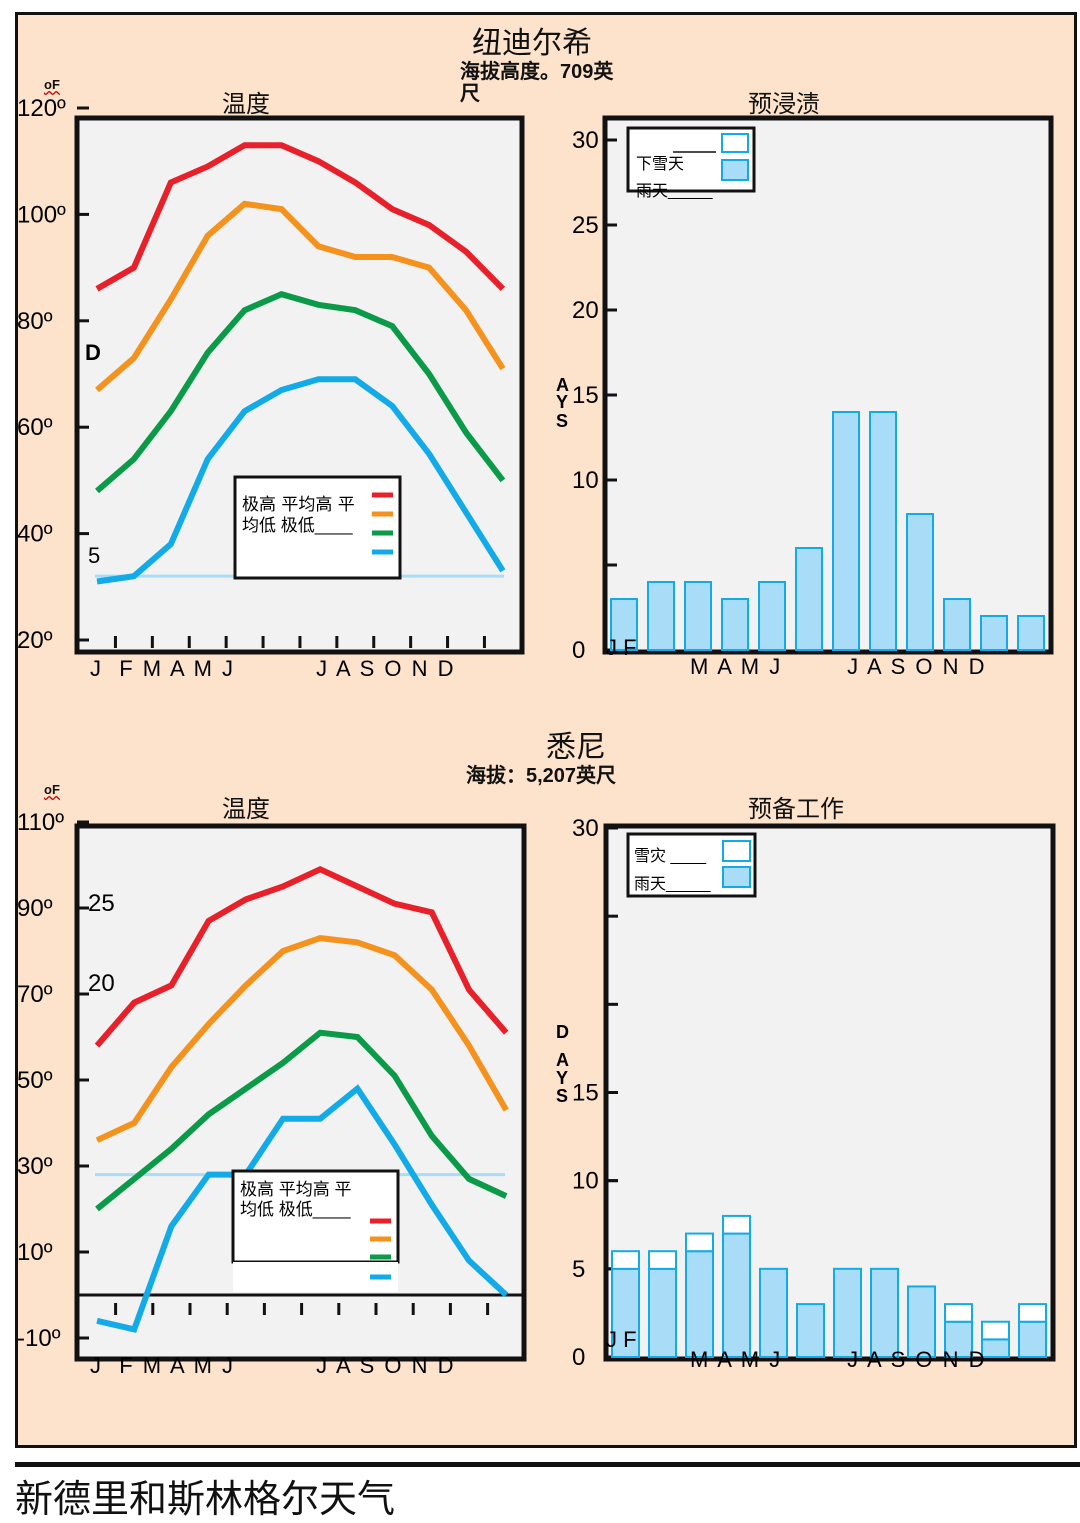 The height and width of the screenshot is (1523, 1080). Describe the element at coordinates (35, 321) in the screenshot. I see `y-tick-label: 80º` at that location.